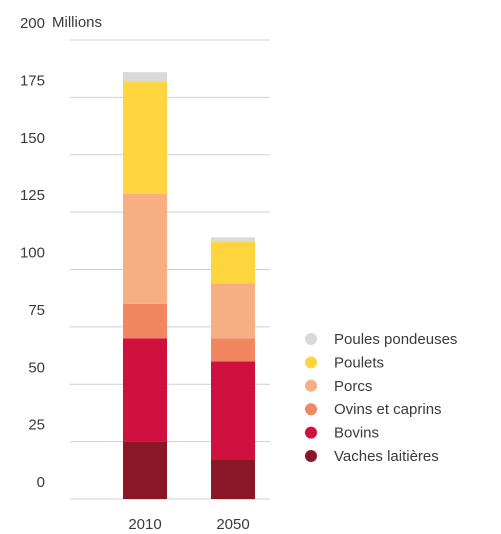 The width and height of the screenshot is (501, 534). I want to click on bar-segment-2010-vaches-laitières, so click(145, 470).